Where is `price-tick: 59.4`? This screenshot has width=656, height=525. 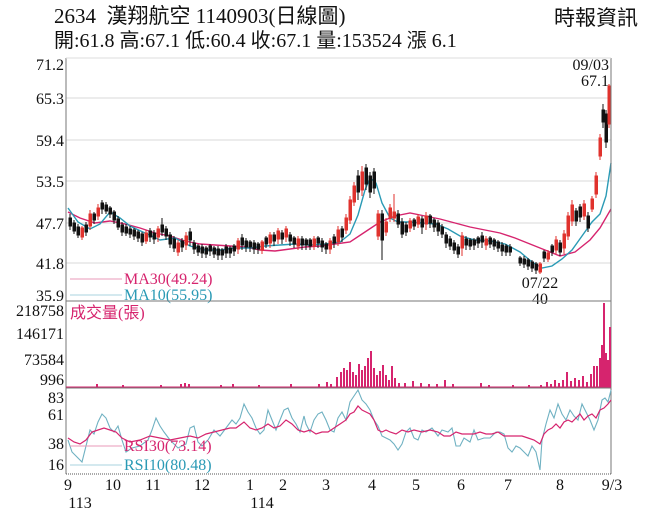 price-tick: 59.4 is located at coordinates (50, 141).